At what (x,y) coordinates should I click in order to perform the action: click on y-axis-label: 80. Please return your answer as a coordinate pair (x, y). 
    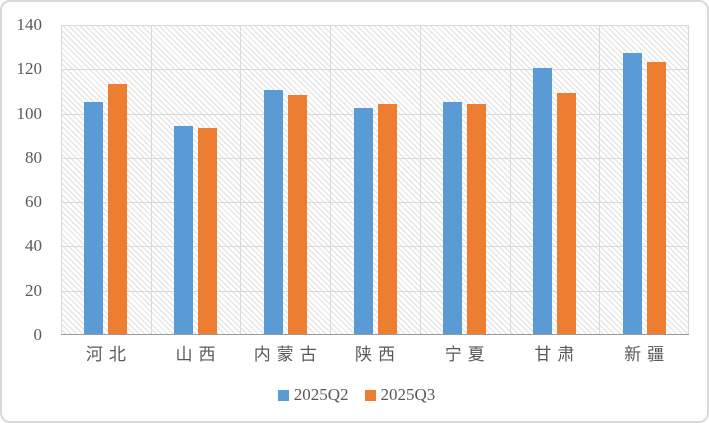
    Looking at the image, I should click on (33, 157).